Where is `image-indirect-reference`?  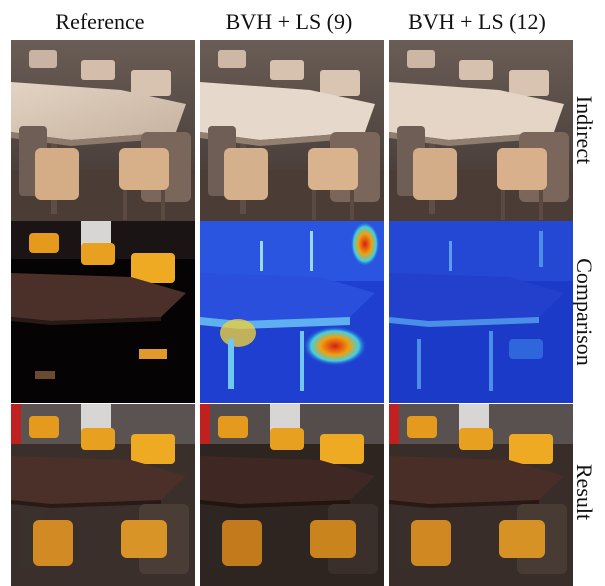
image-indirect-reference is located at coordinates (103, 131).